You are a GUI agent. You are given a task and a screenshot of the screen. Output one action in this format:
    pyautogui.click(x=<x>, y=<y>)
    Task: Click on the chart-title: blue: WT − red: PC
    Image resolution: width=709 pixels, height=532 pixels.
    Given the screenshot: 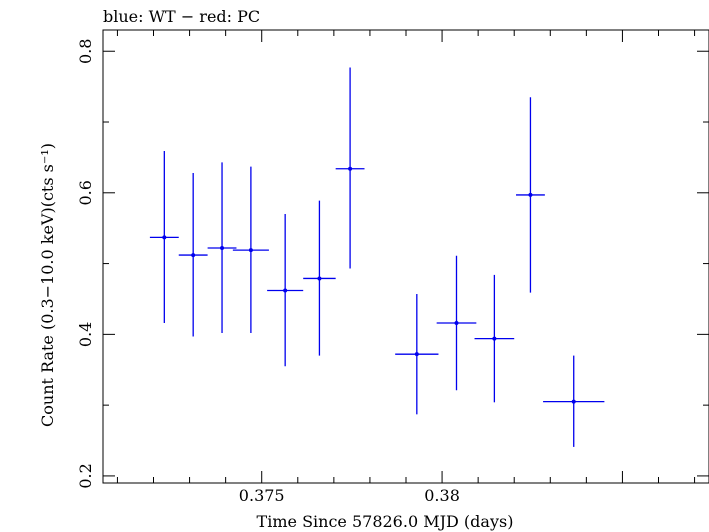 What is the action you would take?
    pyautogui.click(x=181, y=16)
    